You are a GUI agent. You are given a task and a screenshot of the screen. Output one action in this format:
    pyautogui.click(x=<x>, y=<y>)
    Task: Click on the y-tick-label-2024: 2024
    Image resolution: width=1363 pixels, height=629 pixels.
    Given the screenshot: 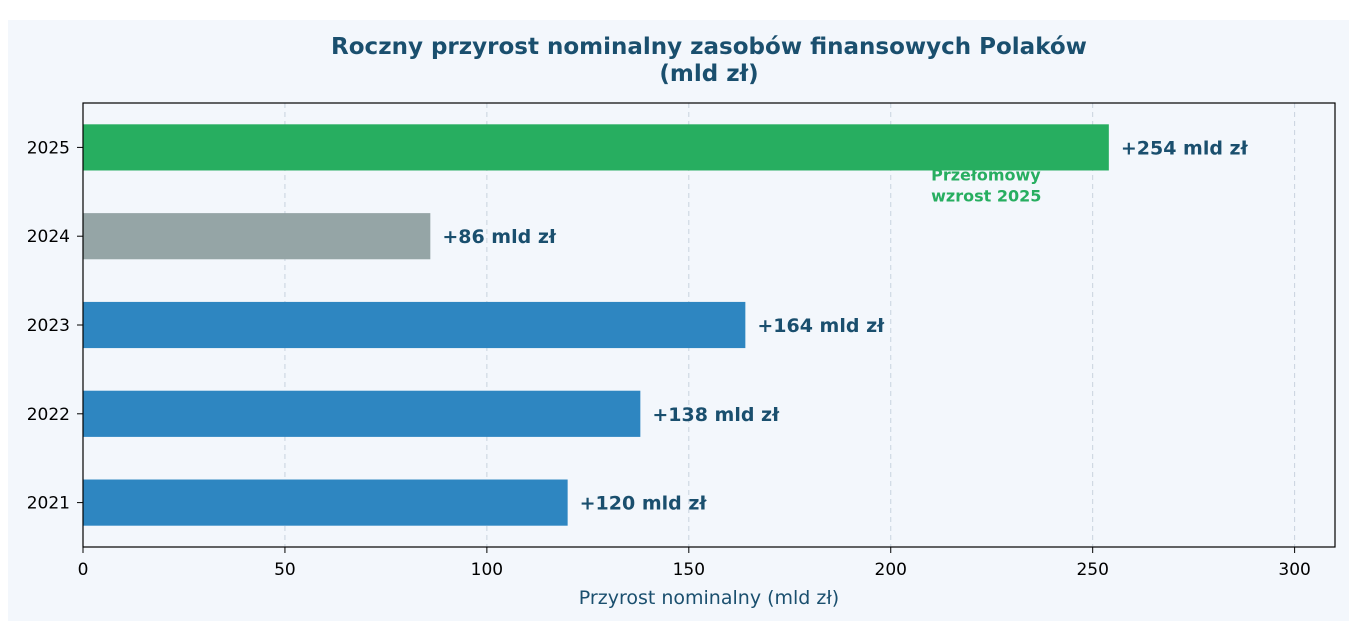 What is the action you would take?
    pyautogui.click(x=48, y=237)
    